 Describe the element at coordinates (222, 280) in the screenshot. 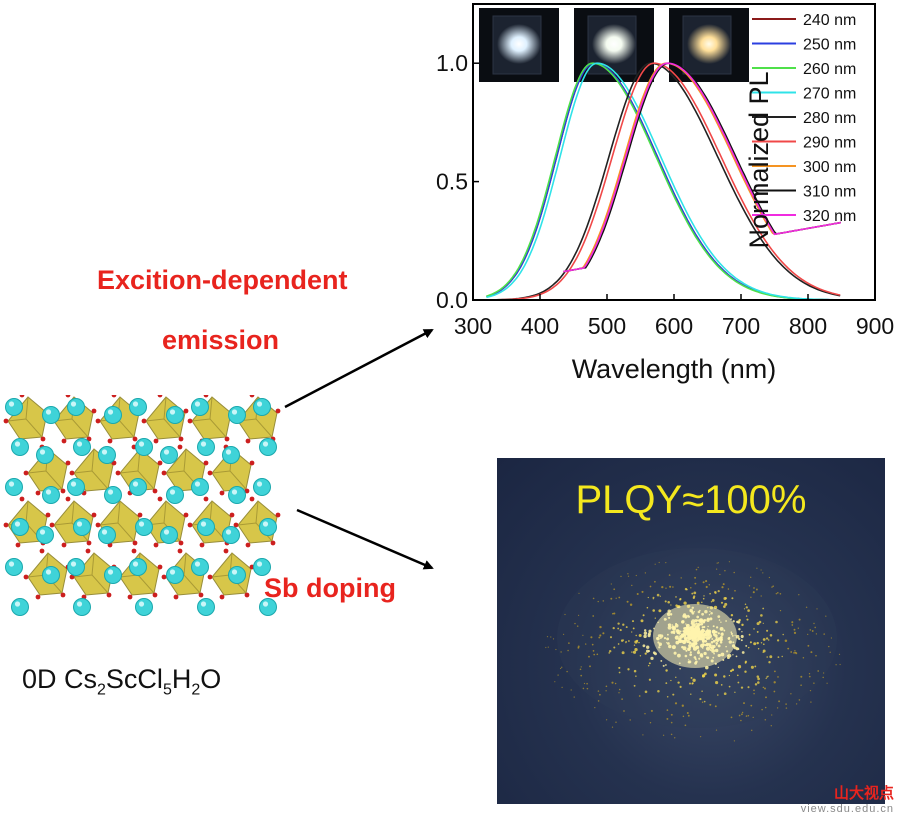

I see `excitation-dependent-label: Excition-dependent` at that location.